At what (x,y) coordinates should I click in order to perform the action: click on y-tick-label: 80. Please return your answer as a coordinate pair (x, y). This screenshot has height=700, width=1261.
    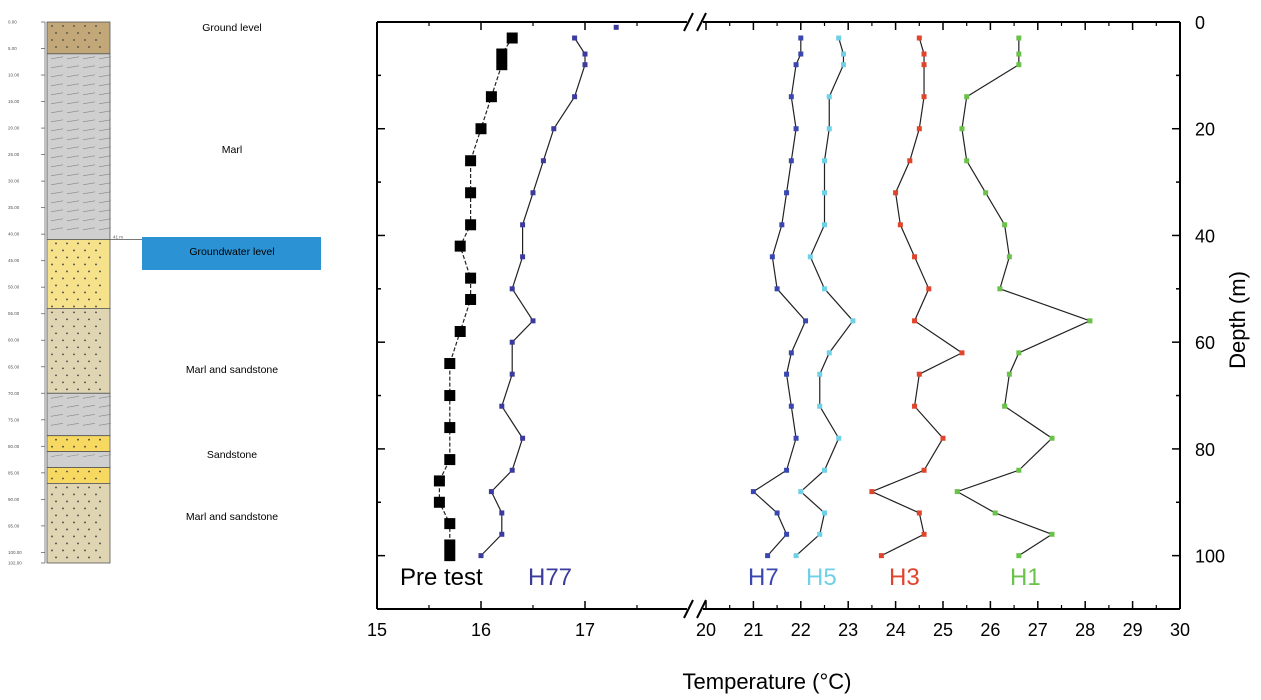
    Looking at the image, I should click on (1205, 450).